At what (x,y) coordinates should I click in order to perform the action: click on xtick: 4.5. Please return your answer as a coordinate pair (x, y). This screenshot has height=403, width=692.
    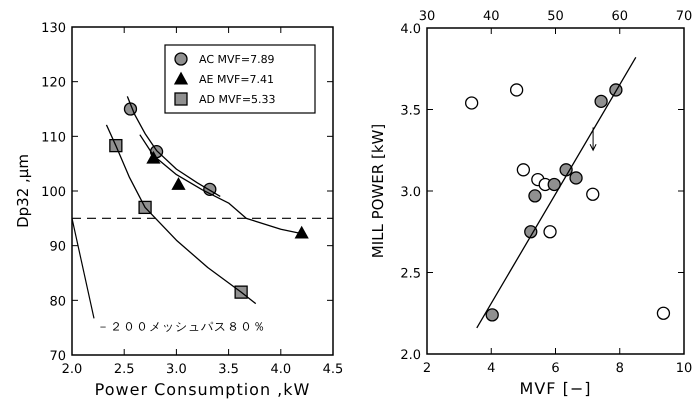
    Looking at the image, I should click on (333, 369).